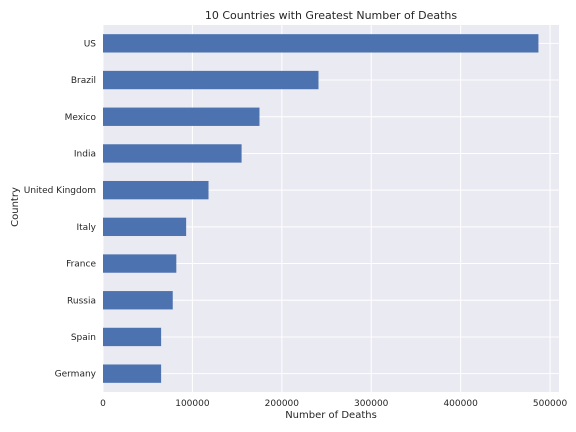 This screenshot has width=576, height=432. What do you see at coordinates (83, 338) in the screenshot?
I see `y-tick-label: Spain` at bounding box center [83, 338].